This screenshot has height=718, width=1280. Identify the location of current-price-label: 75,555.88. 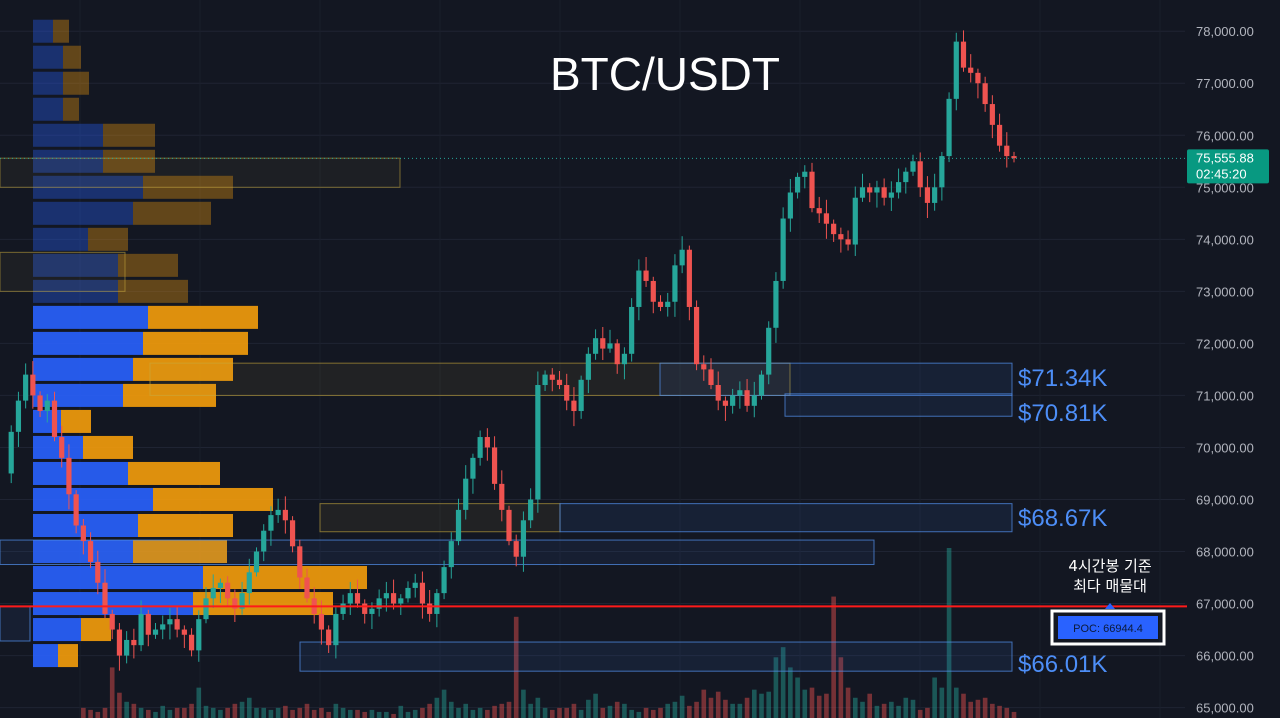
(1225, 157).